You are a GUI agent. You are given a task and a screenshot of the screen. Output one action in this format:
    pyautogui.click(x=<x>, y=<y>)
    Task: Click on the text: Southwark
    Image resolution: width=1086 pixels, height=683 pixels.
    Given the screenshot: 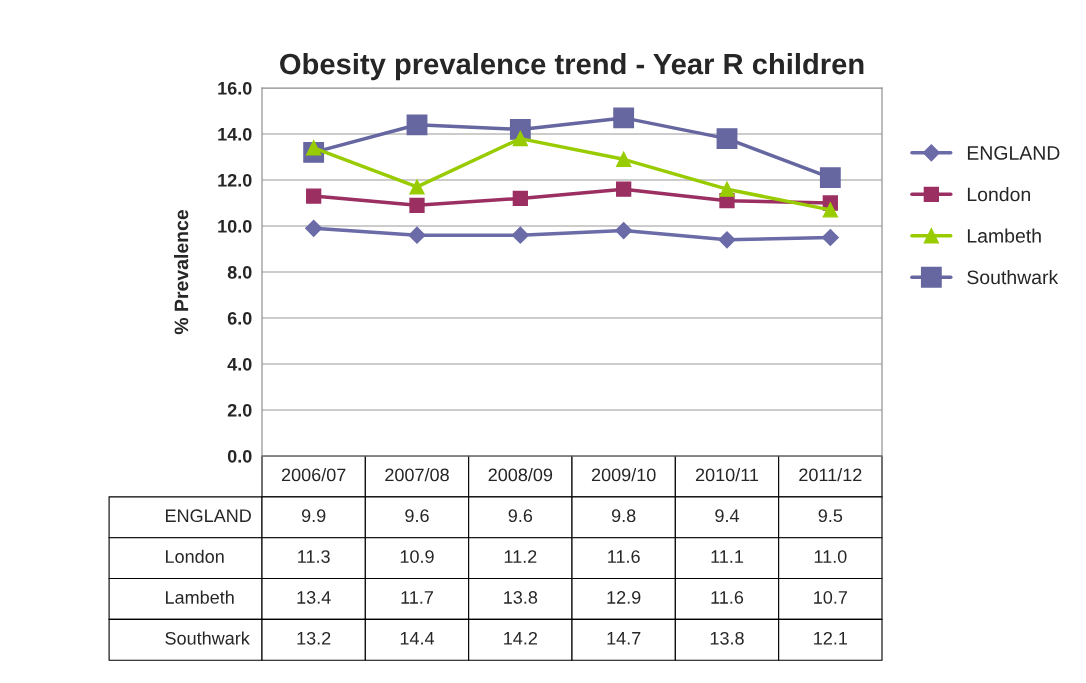 What is the action you would take?
    pyautogui.click(x=207, y=638)
    